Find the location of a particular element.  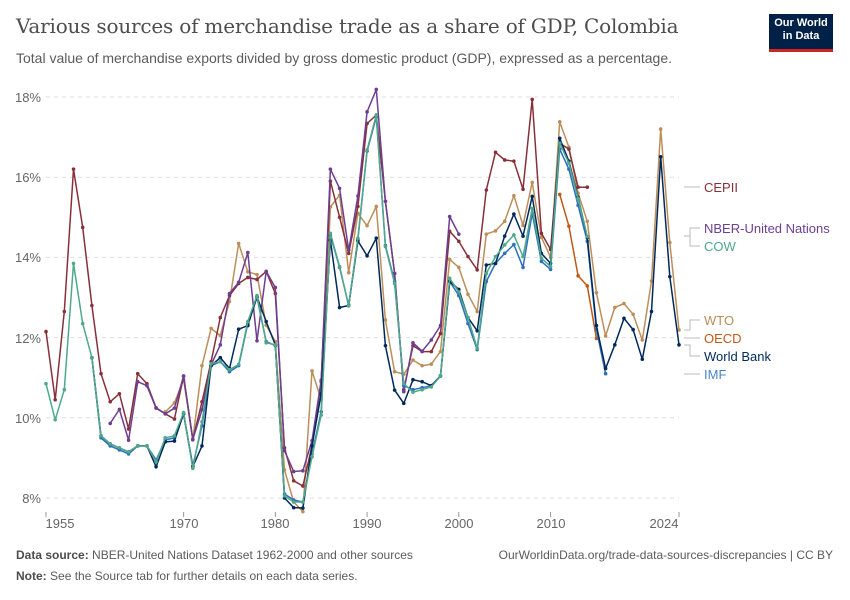

legend-cepii: CEPII is located at coordinates (721, 187).